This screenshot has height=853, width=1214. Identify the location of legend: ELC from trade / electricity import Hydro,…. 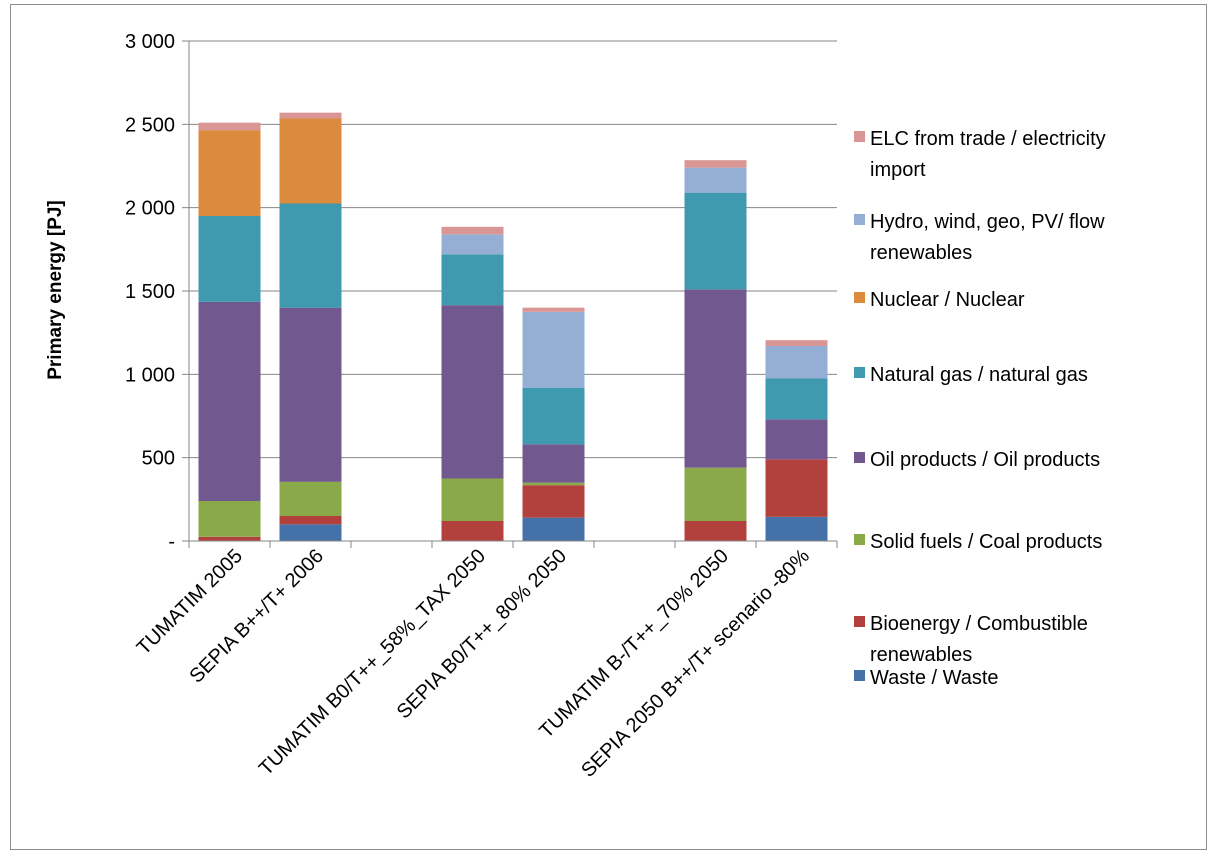
(980, 408).